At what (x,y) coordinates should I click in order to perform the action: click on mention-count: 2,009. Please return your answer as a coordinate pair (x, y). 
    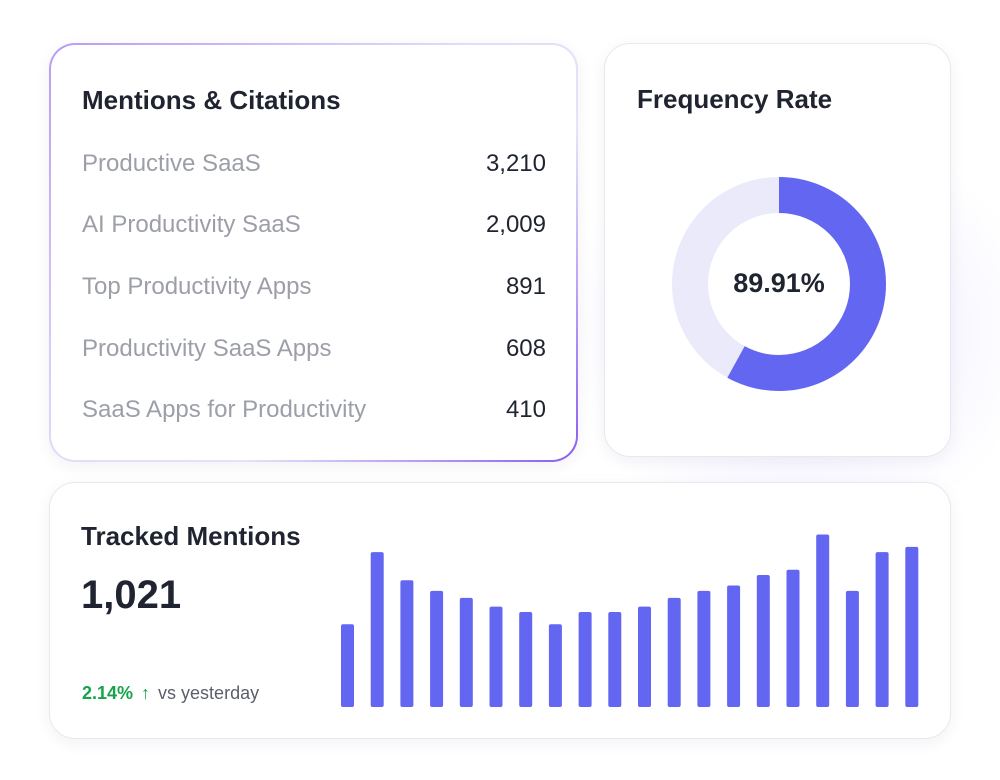
    Looking at the image, I should click on (515, 224).